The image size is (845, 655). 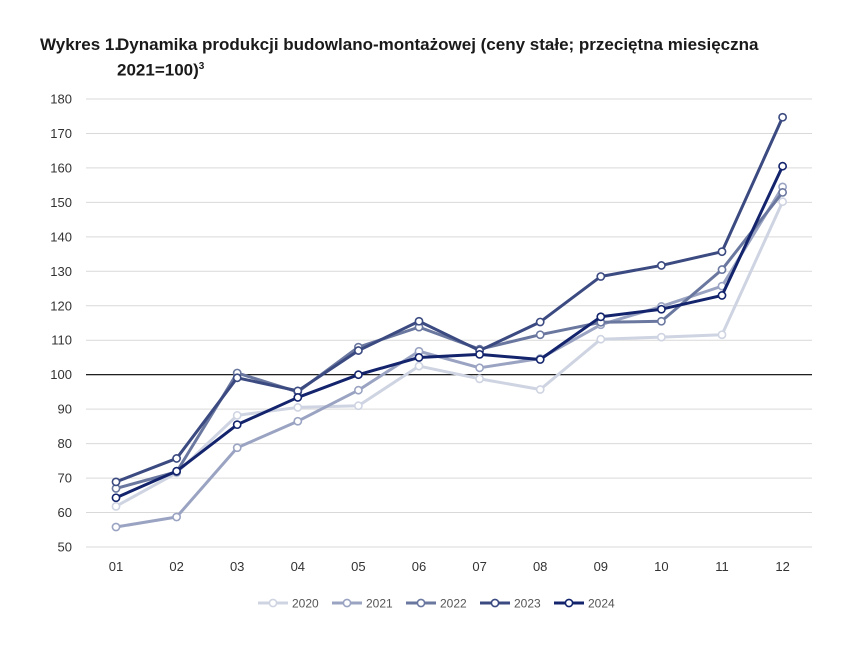 I want to click on legend: 2020 2021 2022 2023 2024, so click(x=436, y=604).